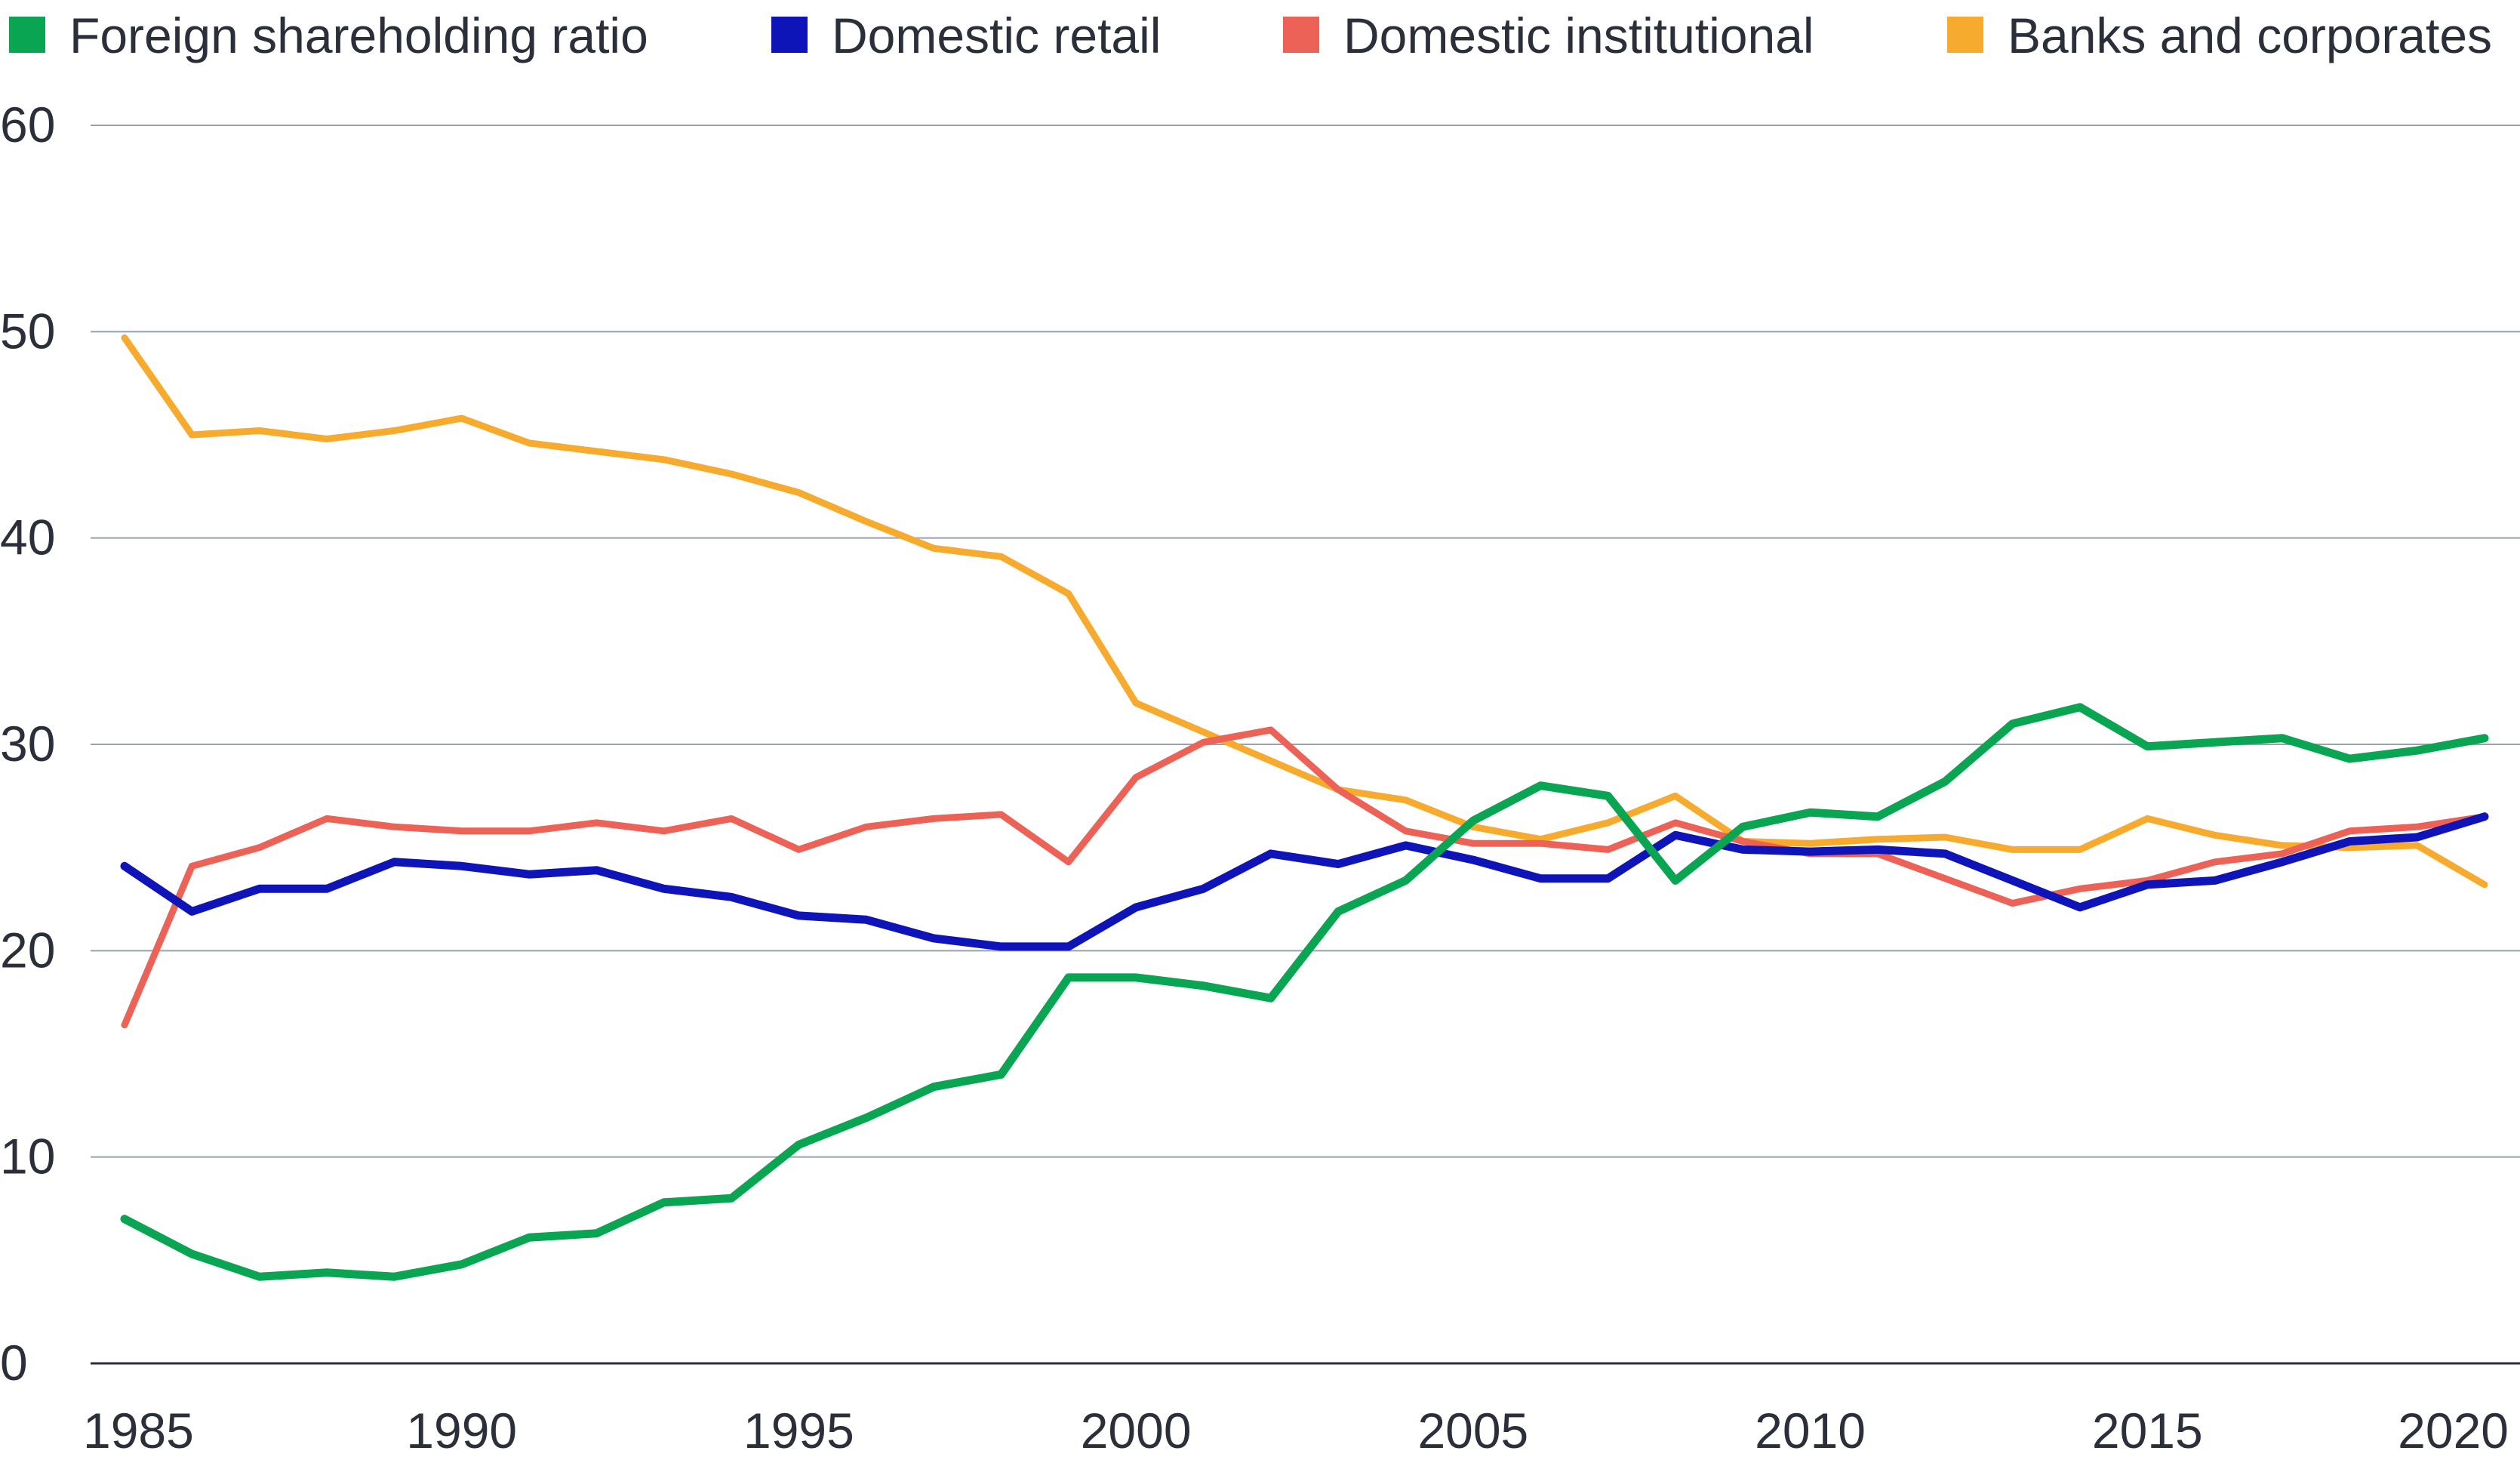  What do you see at coordinates (358, 35) in the screenshot?
I see `legend-label: Foreign shareholding ratio` at bounding box center [358, 35].